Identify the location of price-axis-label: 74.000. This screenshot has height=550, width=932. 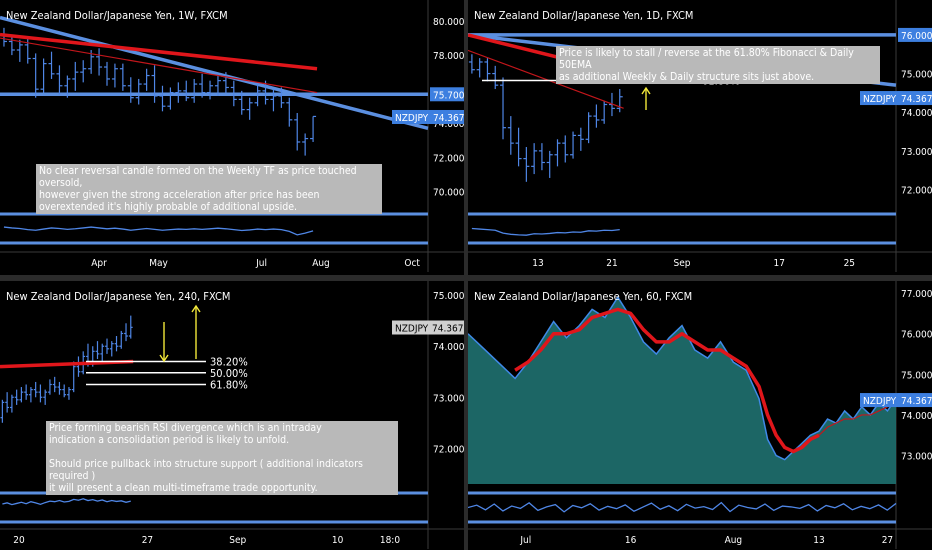
(916, 416).